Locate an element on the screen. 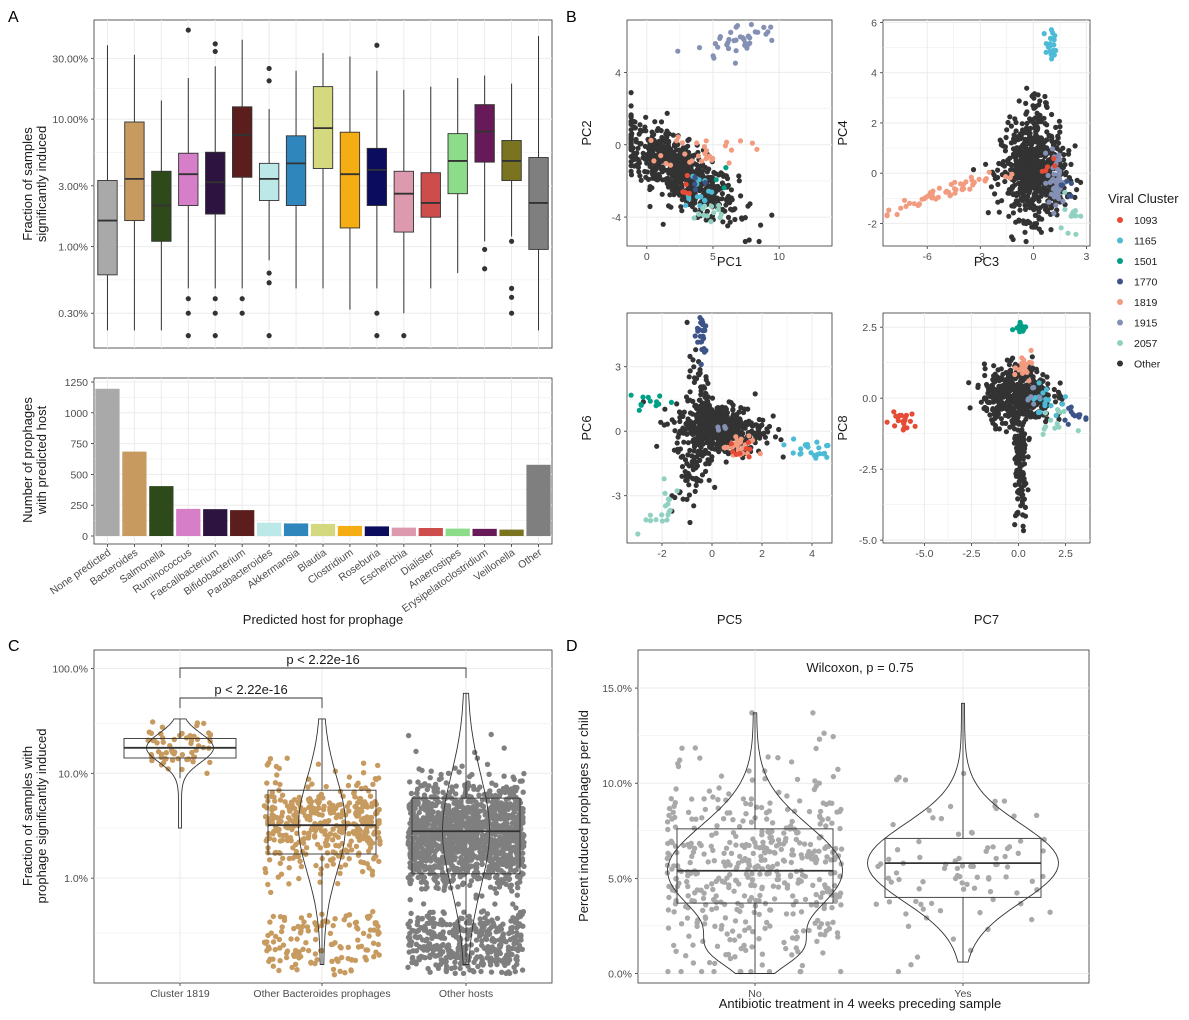 This screenshot has width=1189, height=1020. x-tick-label: -2 is located at coordinates (661, 554).